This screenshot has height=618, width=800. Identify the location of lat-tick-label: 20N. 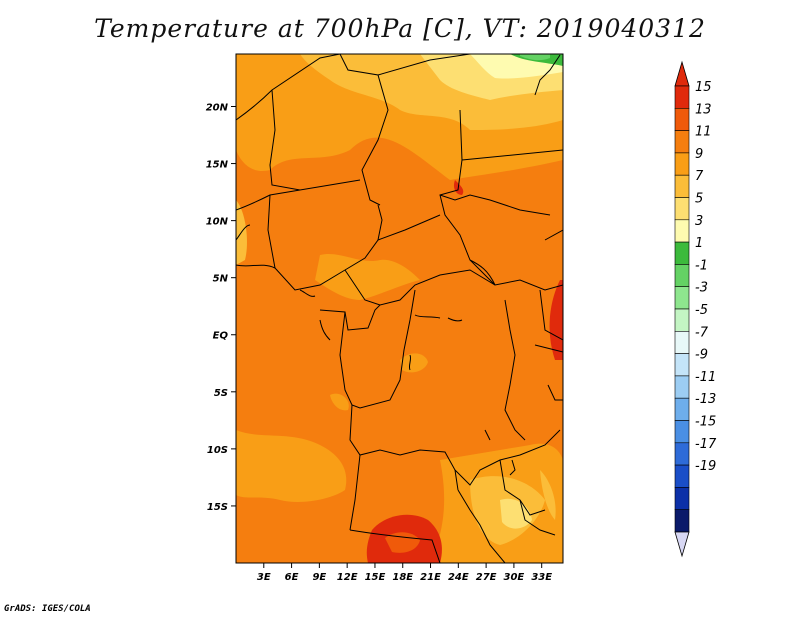
(217, 107).